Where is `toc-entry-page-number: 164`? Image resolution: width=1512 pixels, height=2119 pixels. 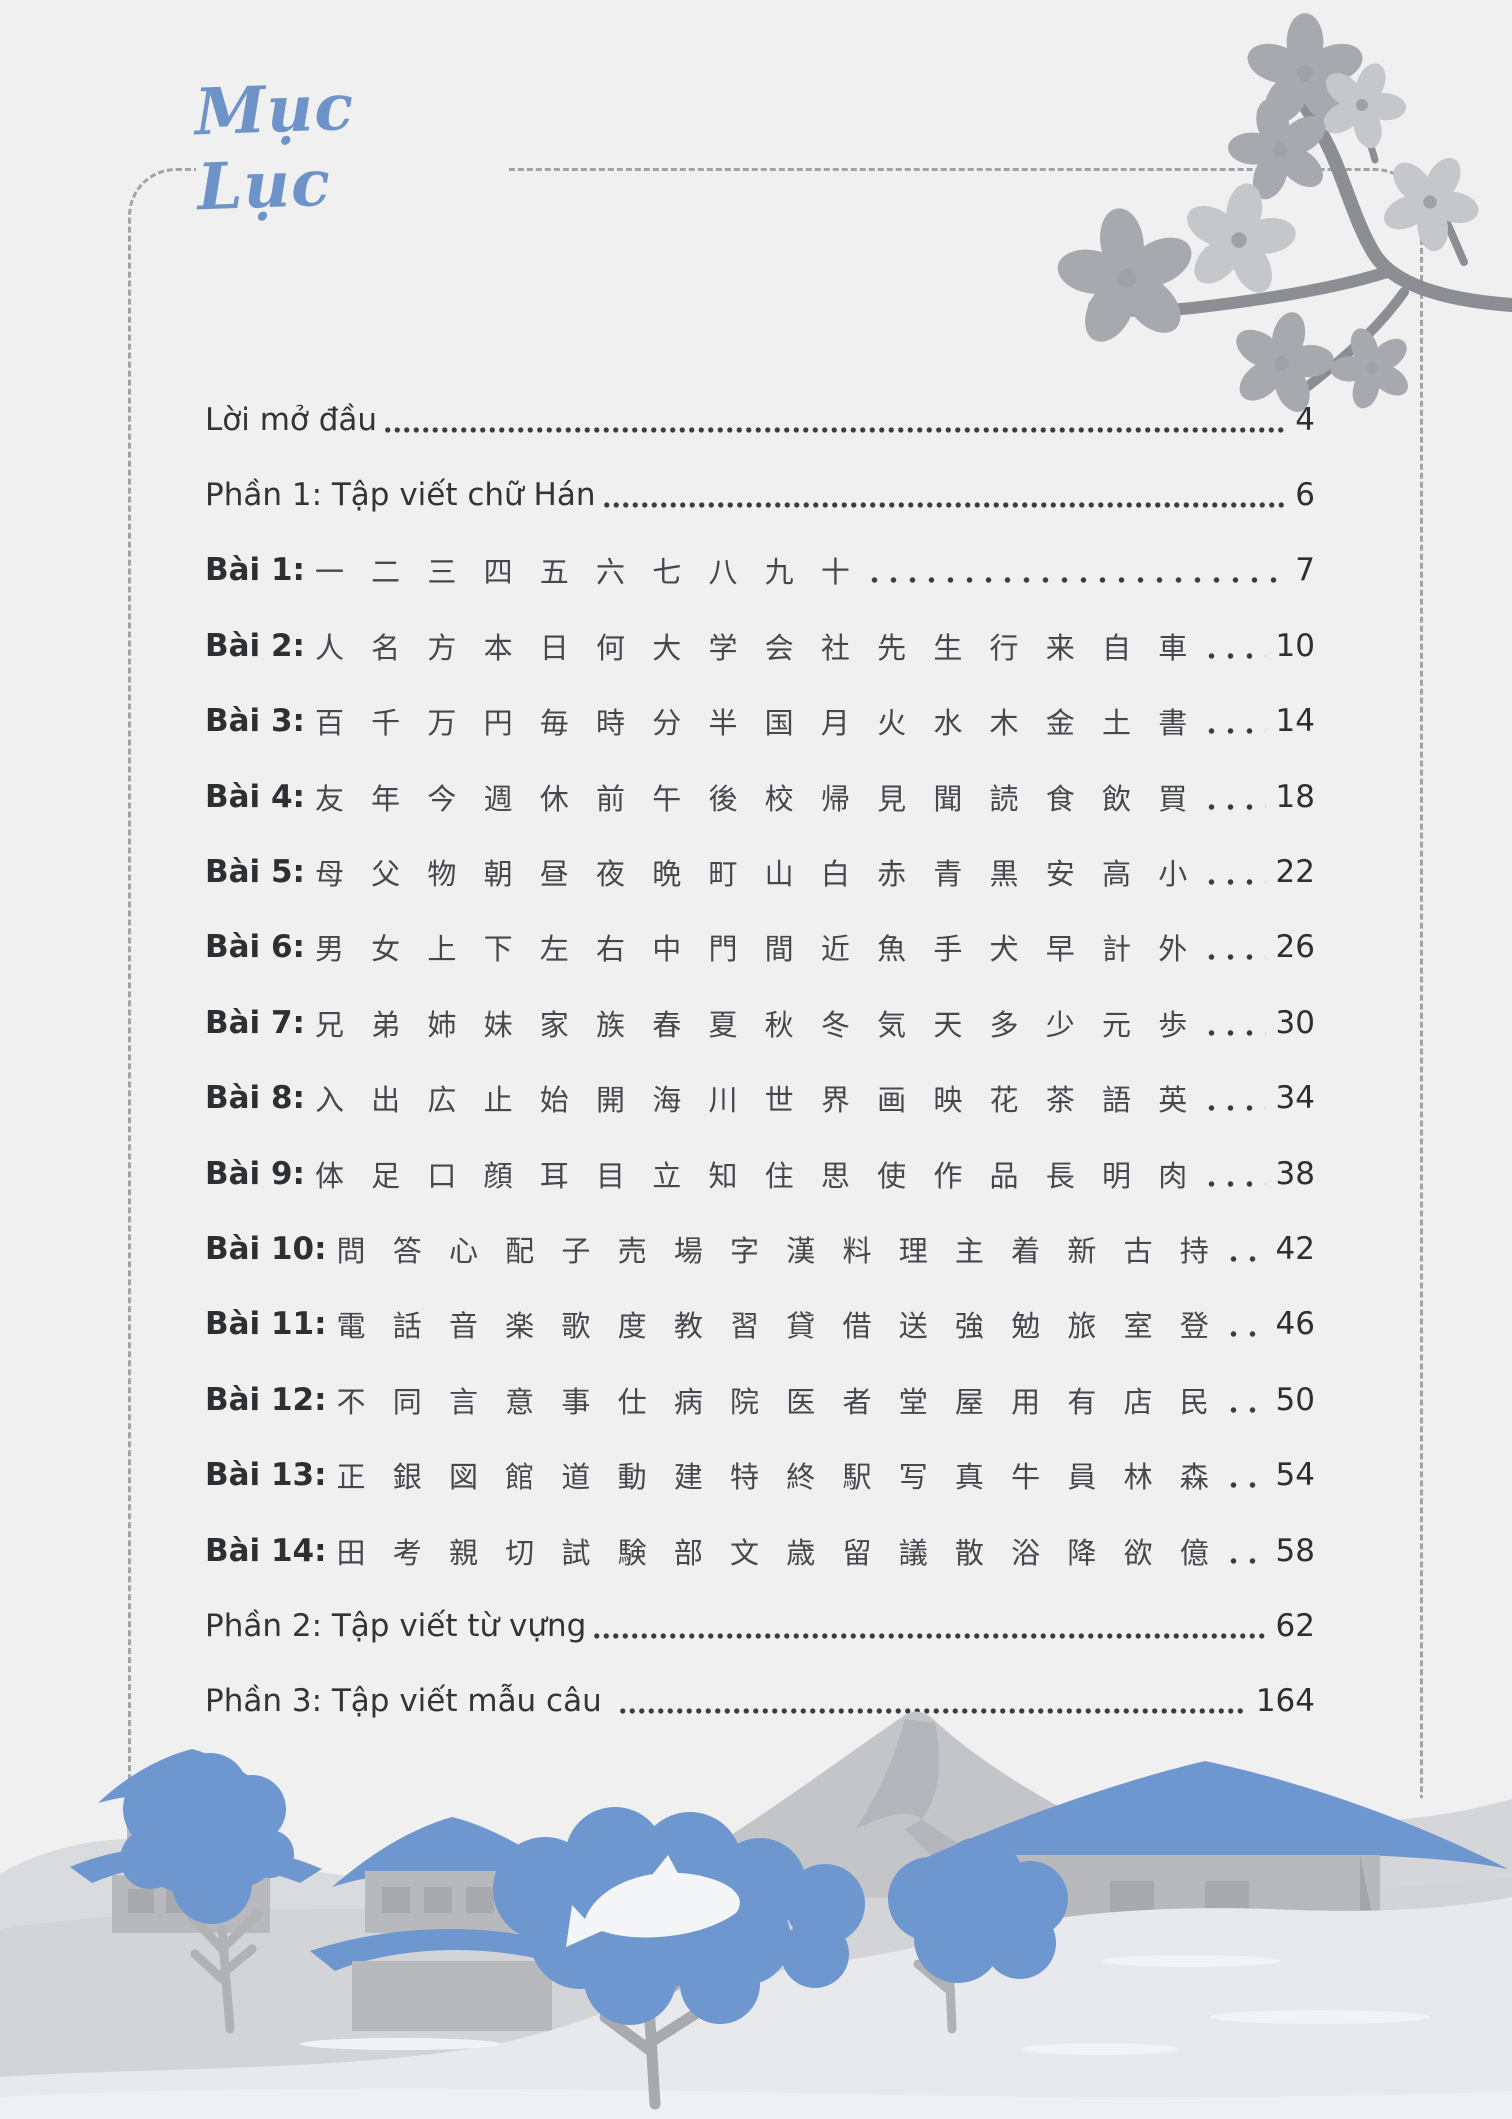
toc-entry-page-number: 164 is located at coordinates (1285, 1701).